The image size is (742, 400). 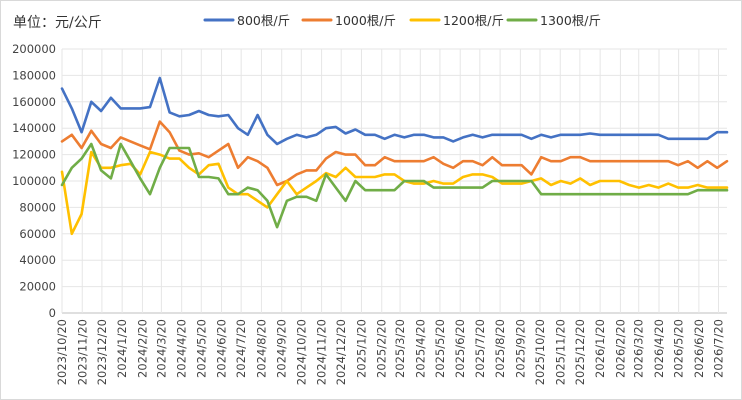 What do you see at coordinates (659, 348) in the screenshot?
I see `x-tick-label: 2026/4/20` at bounding box center [659, 348].